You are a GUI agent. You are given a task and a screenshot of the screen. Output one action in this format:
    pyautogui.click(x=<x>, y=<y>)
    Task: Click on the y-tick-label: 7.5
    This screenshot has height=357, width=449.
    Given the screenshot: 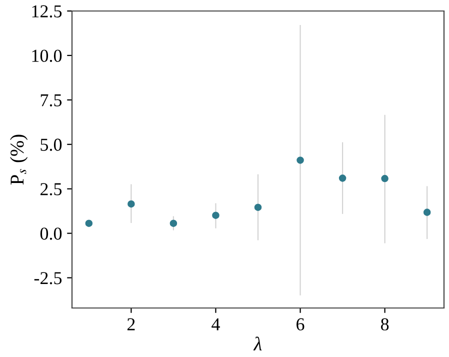 What is the action you would take?
    pyautogui.click(x=51, y=100)
    